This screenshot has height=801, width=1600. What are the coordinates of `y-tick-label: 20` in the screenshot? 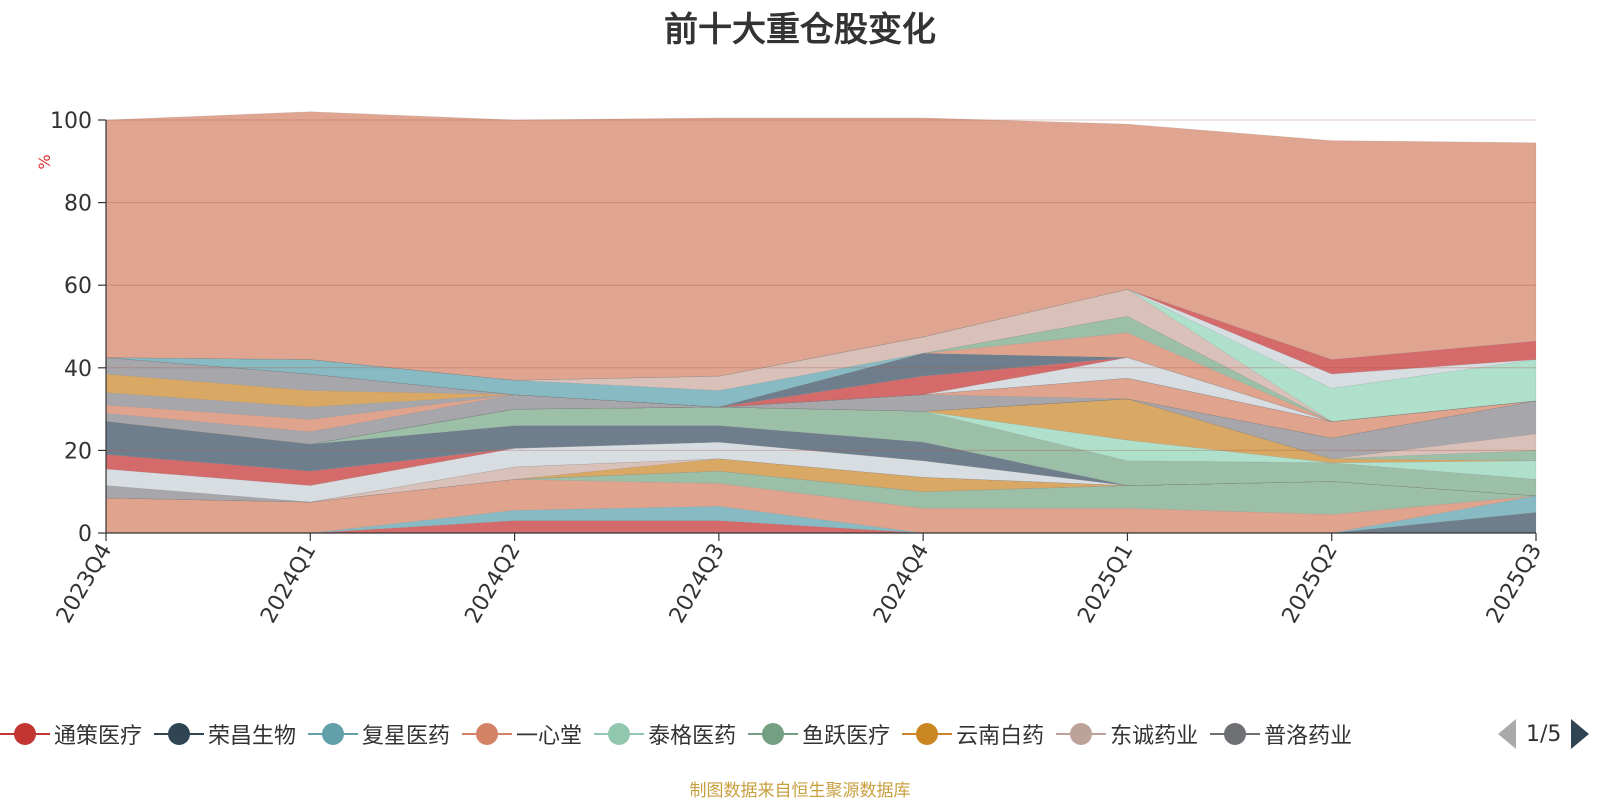 It's located at (78, 451).